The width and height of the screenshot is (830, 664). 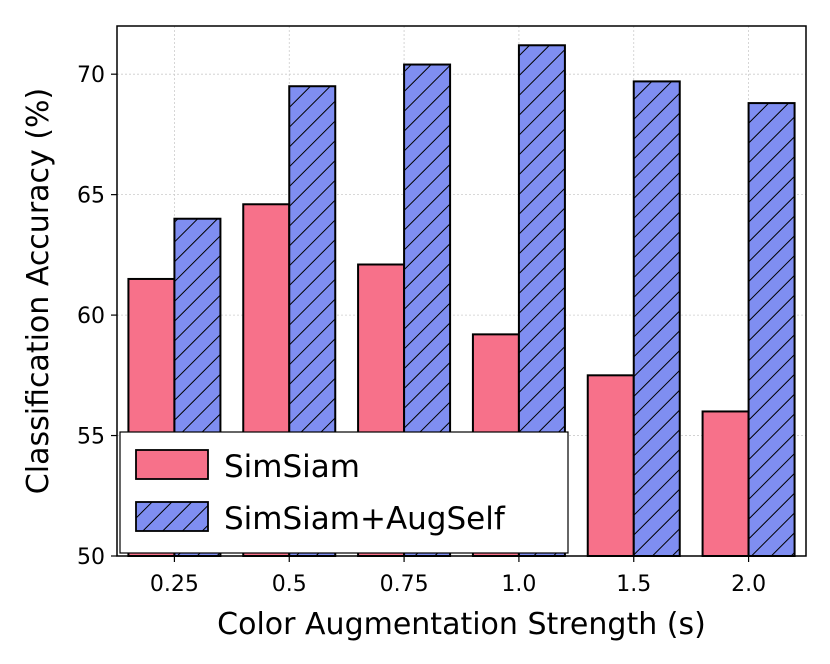 What do you see at coordinates (174, 584) in the screenshot?
I see `x-tick-label: 0.25` at bounding box center [174, 584].